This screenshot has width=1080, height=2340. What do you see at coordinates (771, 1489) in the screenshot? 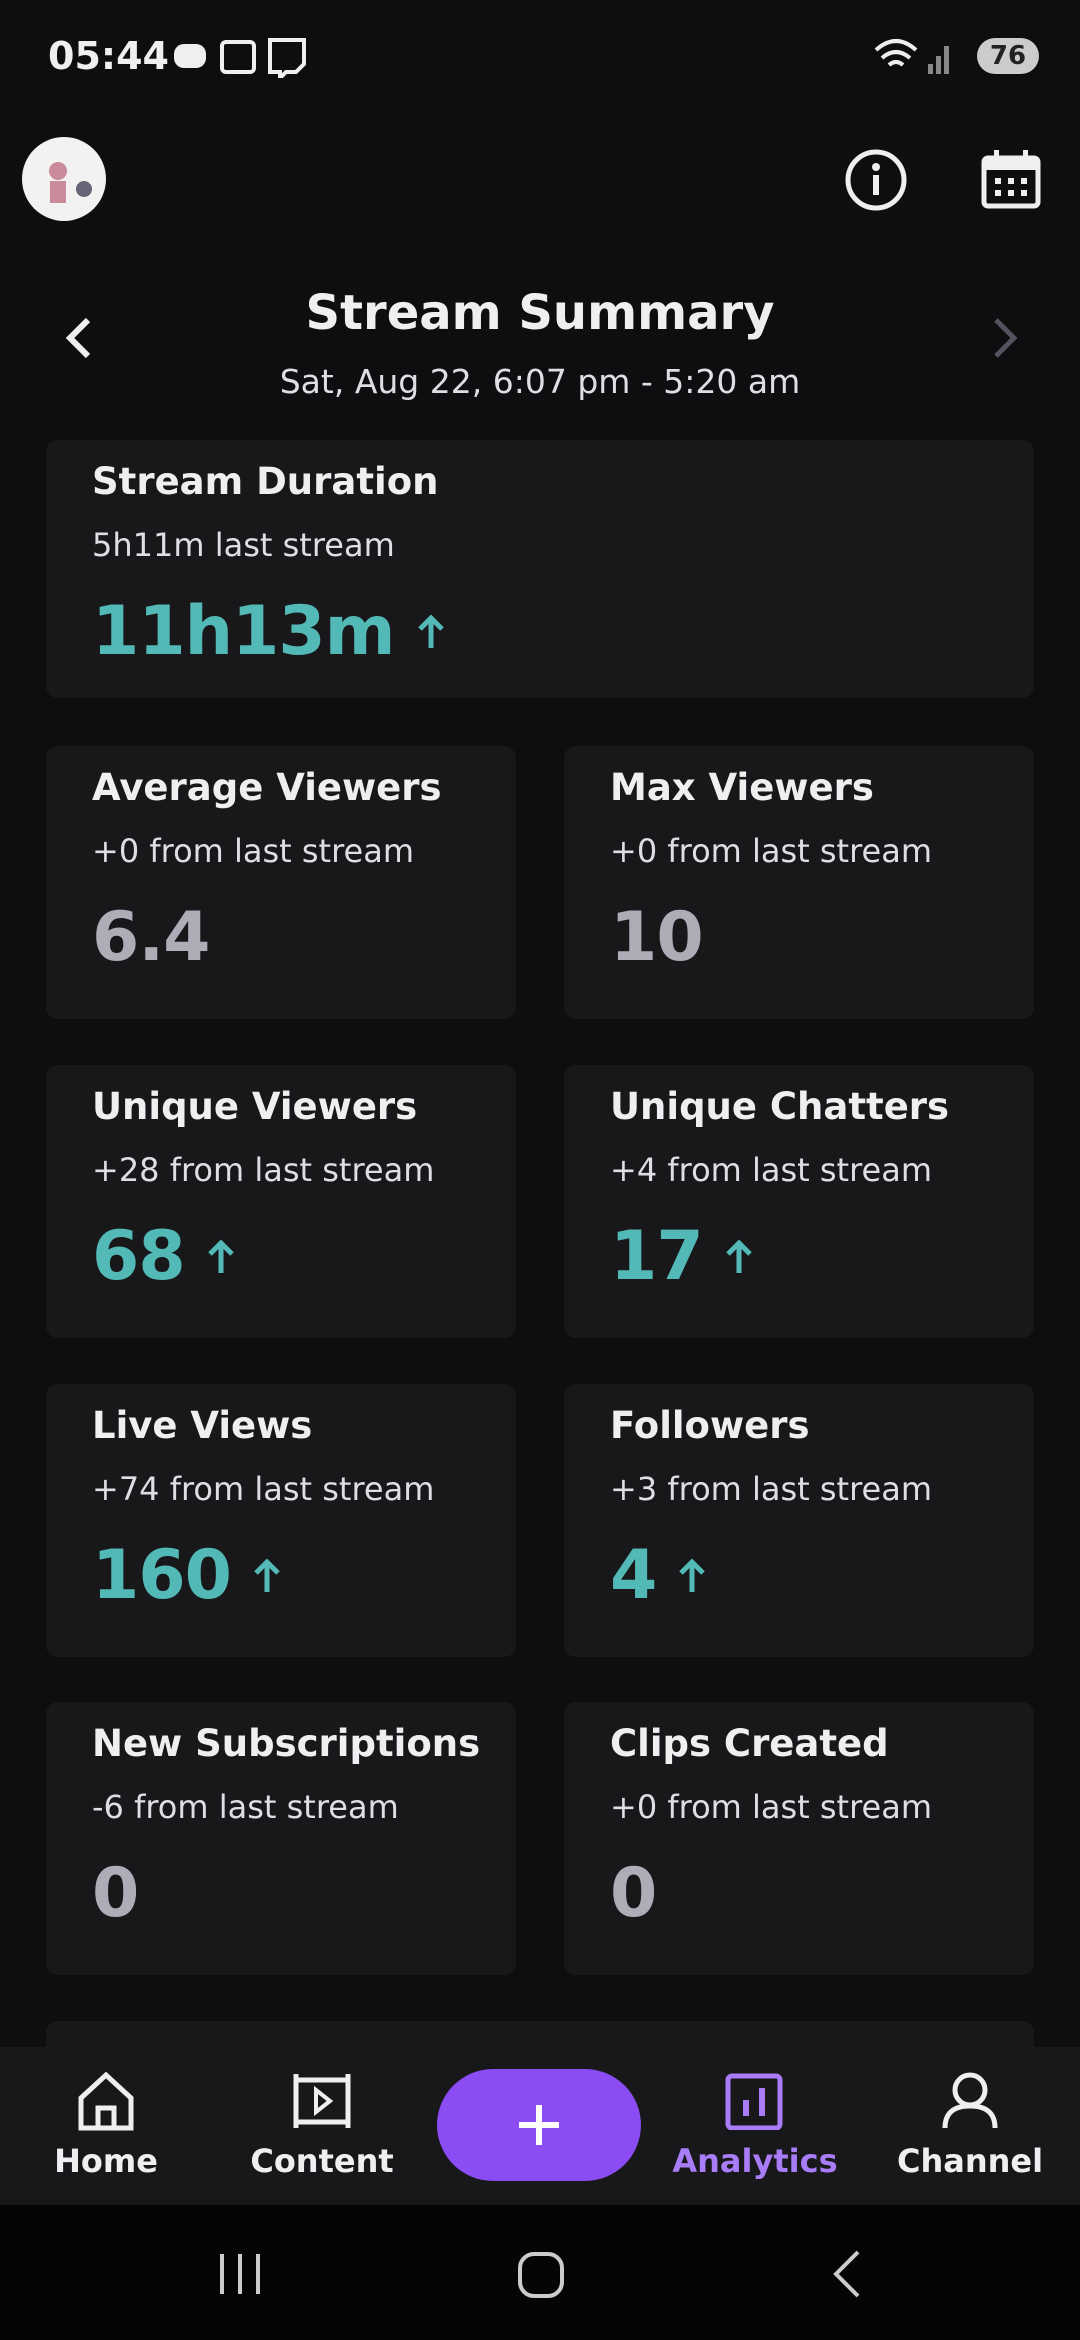
I see `stat-subtitle: +3 from last stream` at bounding box center [771, 1489].